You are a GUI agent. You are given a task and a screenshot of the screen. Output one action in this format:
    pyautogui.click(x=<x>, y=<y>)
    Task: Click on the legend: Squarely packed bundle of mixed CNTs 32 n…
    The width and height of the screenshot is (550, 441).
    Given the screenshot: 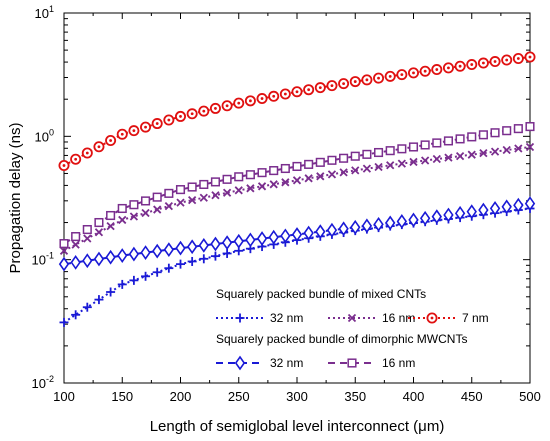 What is the action you would take?
    pyautogui.click(x=352, y=329)
    